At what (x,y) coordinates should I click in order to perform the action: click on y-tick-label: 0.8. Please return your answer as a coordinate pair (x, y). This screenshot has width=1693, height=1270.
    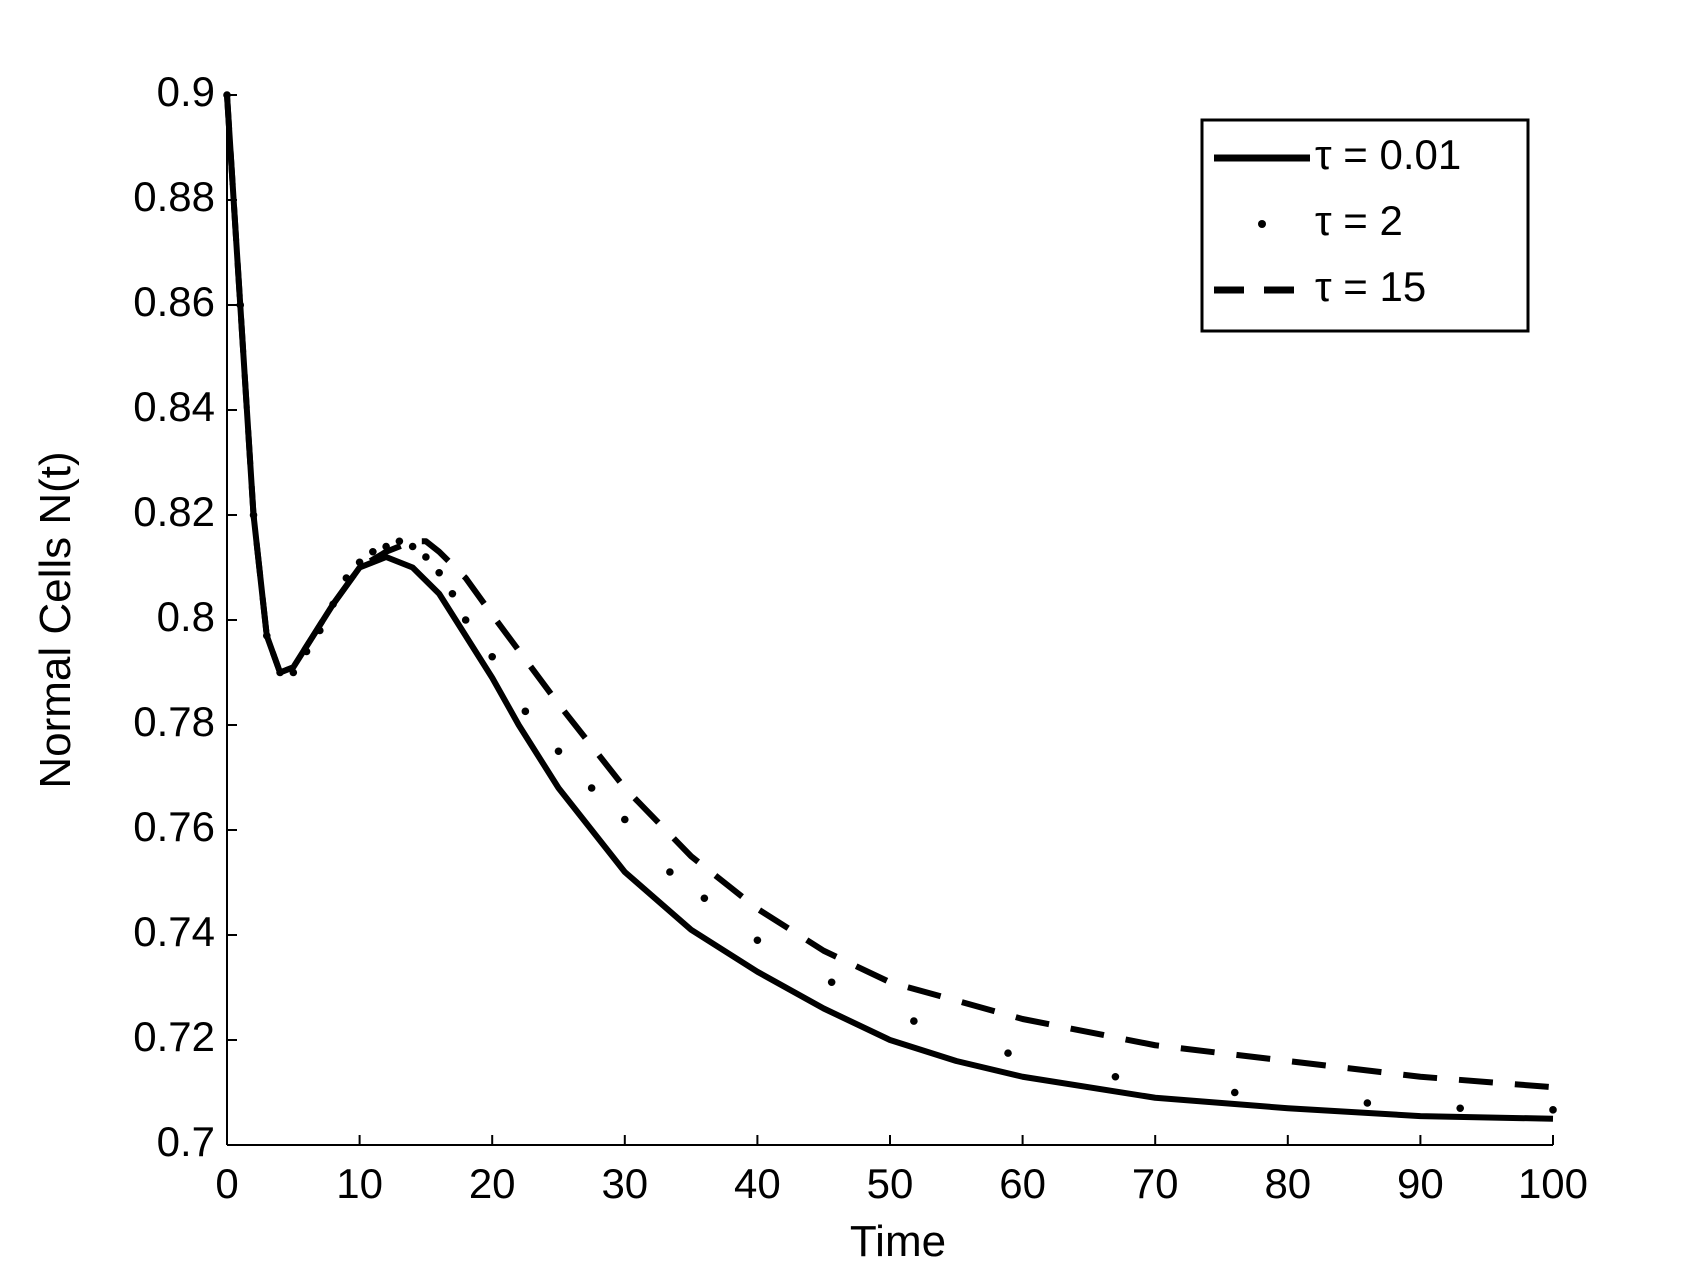
    Looking at the image, I should click on (186, 616).